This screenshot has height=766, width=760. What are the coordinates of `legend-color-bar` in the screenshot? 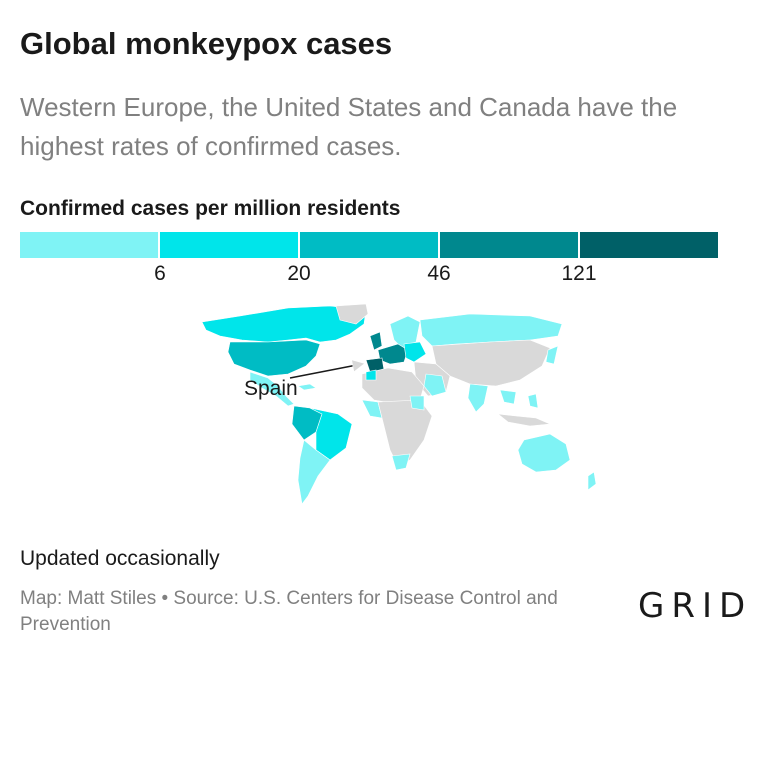 It's located at (369, 245).